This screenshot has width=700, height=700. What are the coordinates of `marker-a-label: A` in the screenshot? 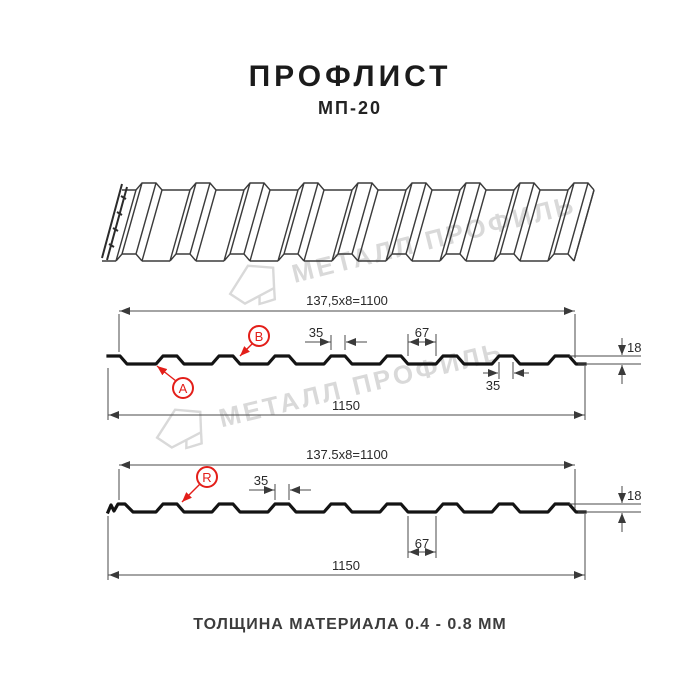 It's located at (183, 388).